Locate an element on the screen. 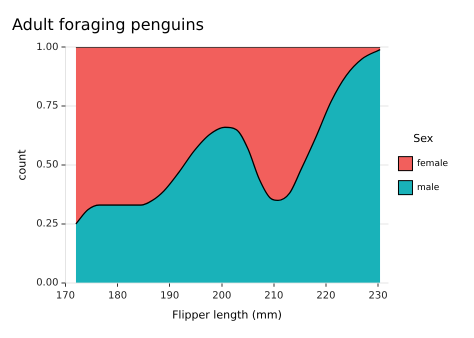 This screenshot has height=338, width=474. legend-label: male is located at coordinates (428, 187).